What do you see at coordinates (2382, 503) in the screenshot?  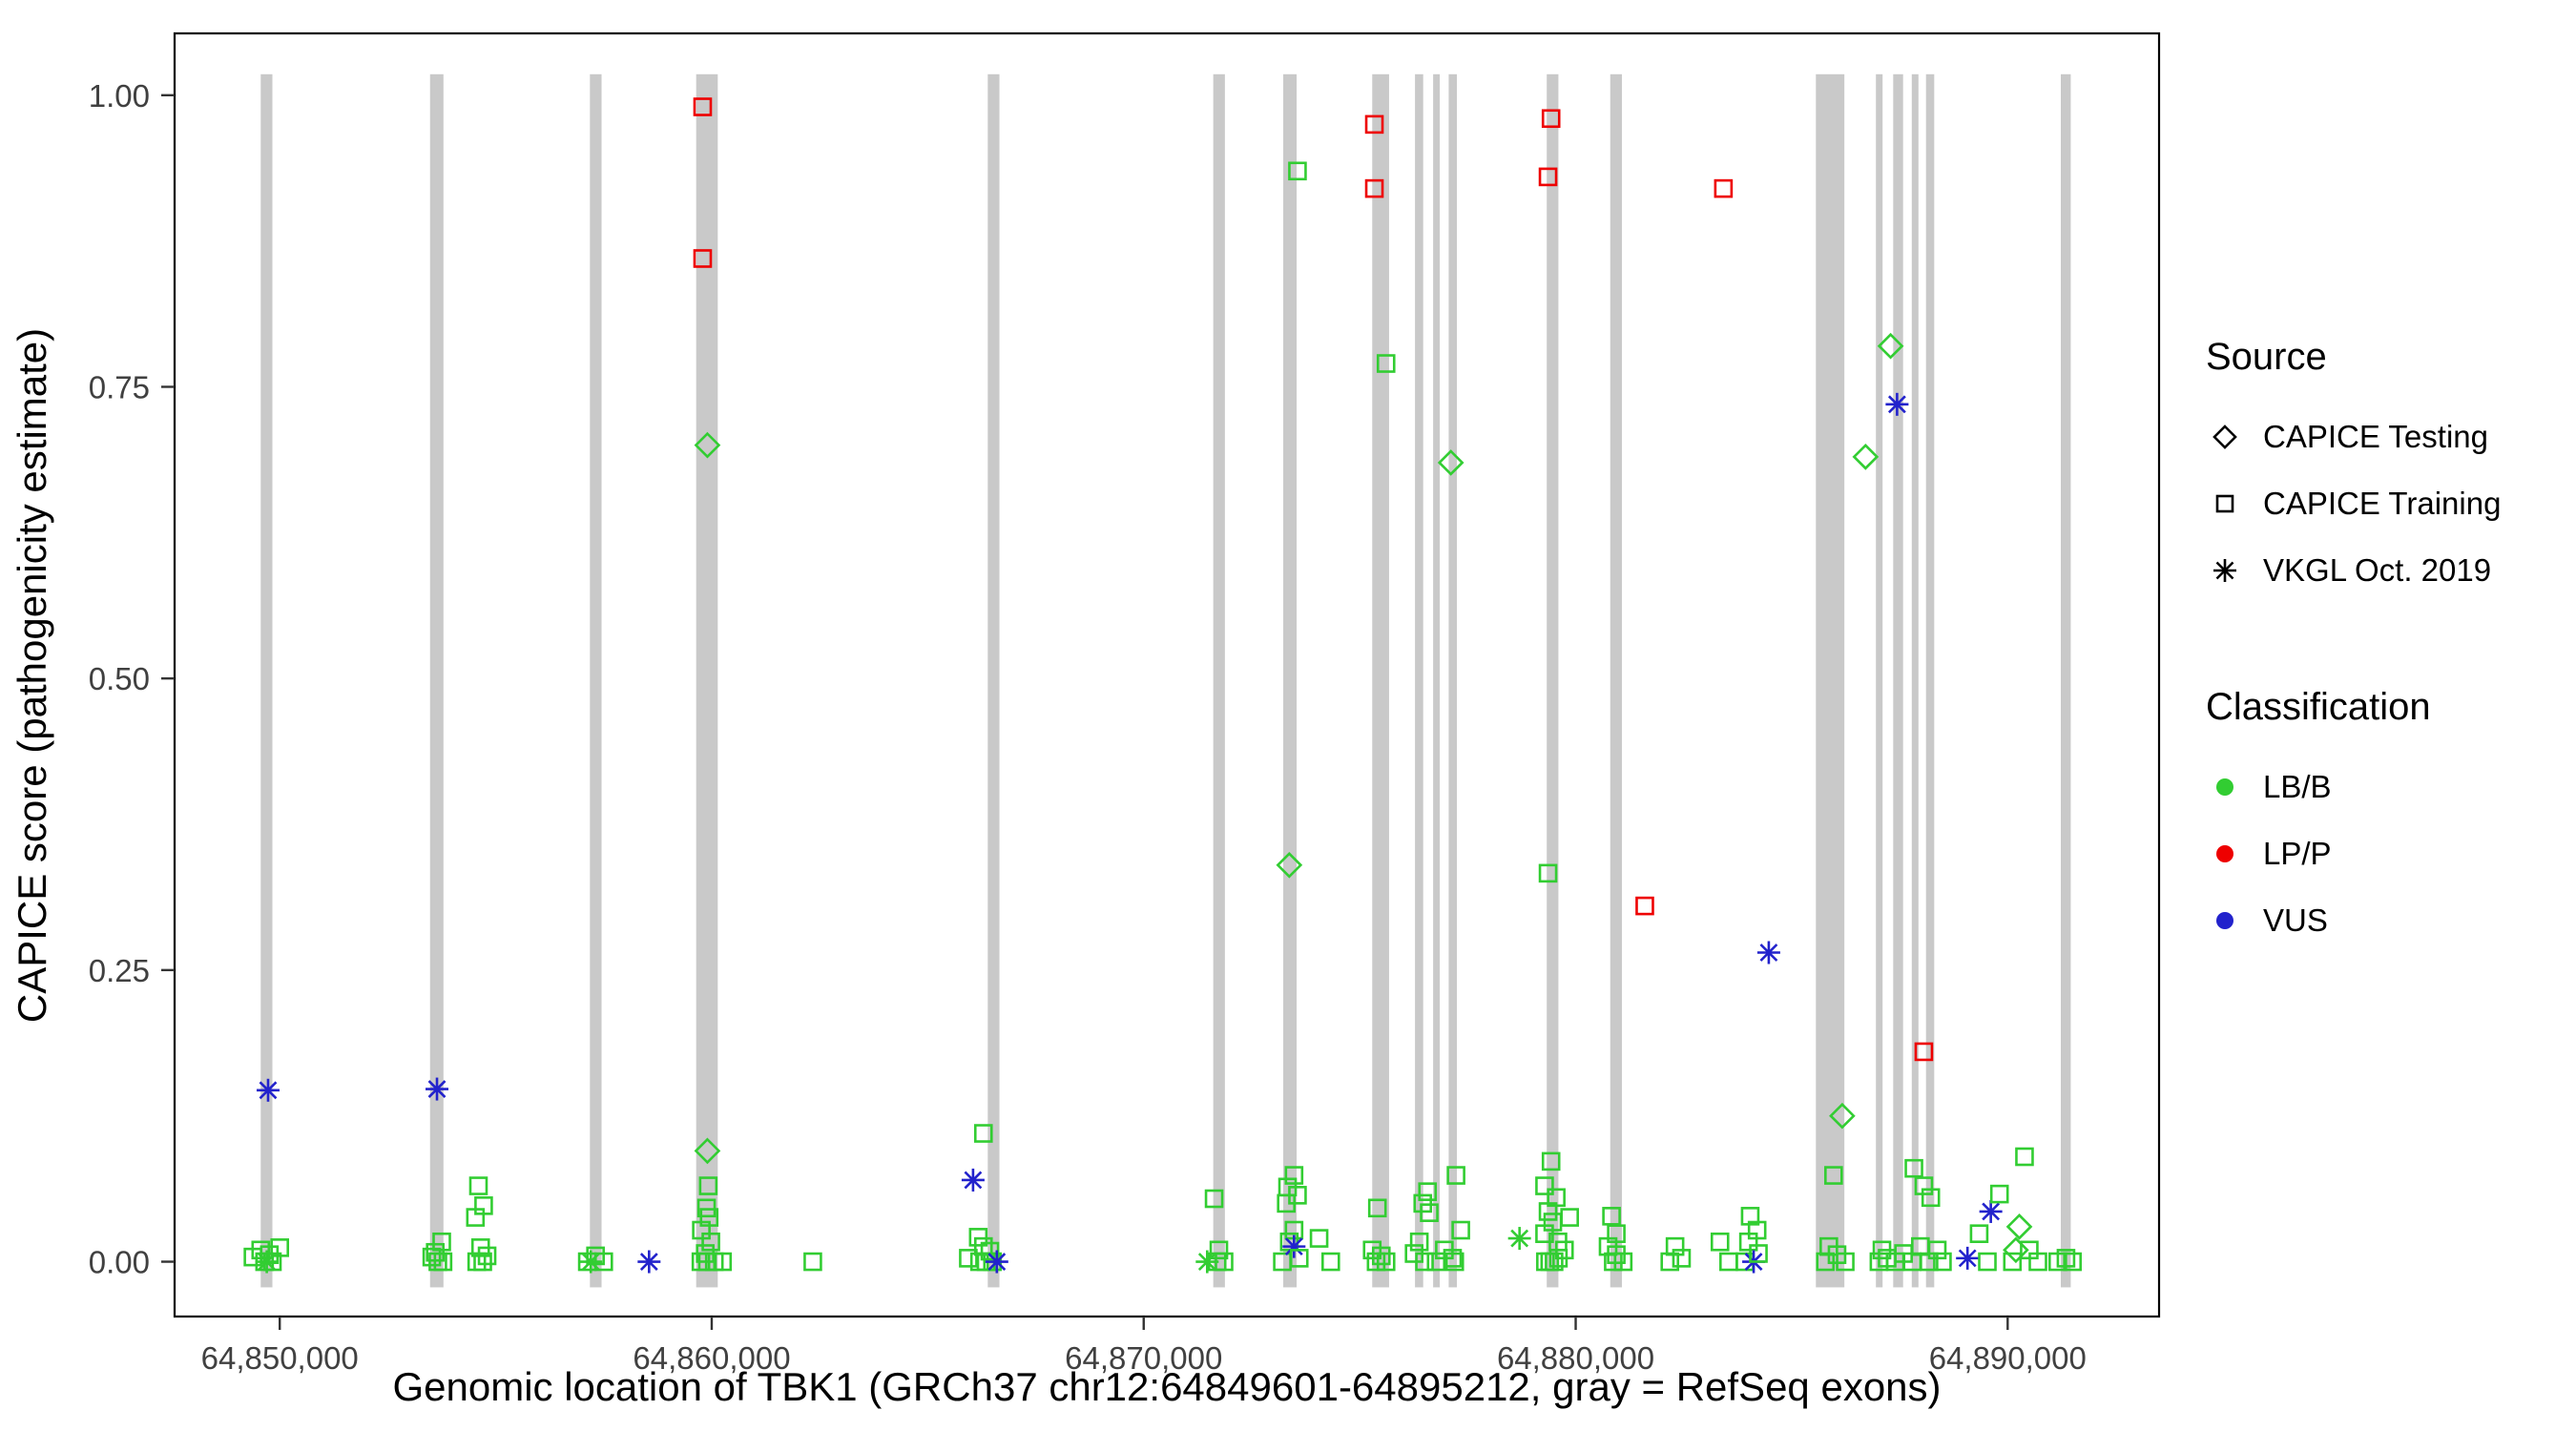 I see `legend-item-label: CAPICE Training` at bounding box center [2382, 503].